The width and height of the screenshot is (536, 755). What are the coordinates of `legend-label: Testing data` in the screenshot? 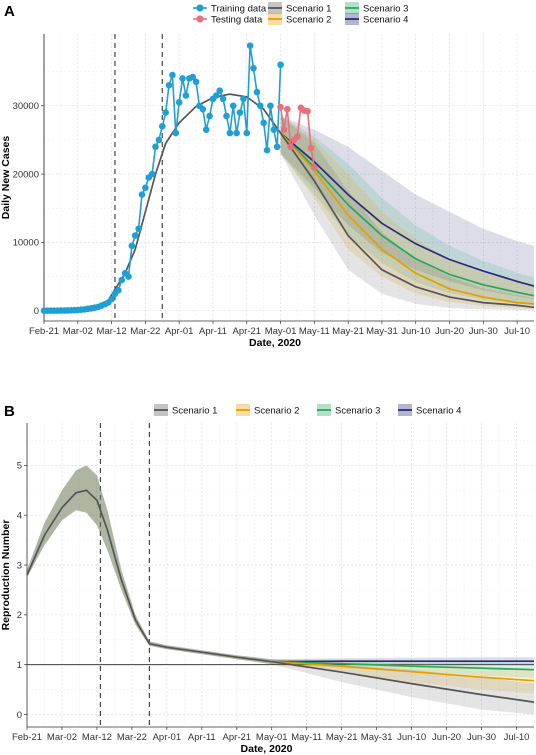 It's located at (237, 19).